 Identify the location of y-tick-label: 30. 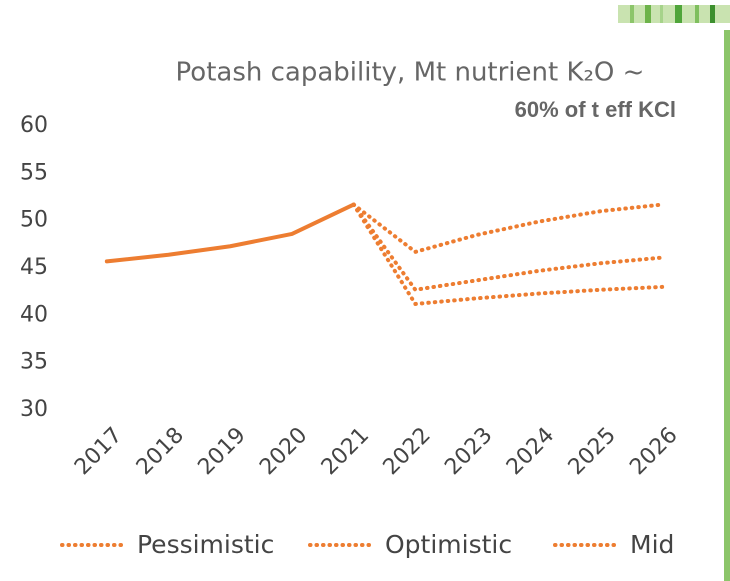
(34, 409).